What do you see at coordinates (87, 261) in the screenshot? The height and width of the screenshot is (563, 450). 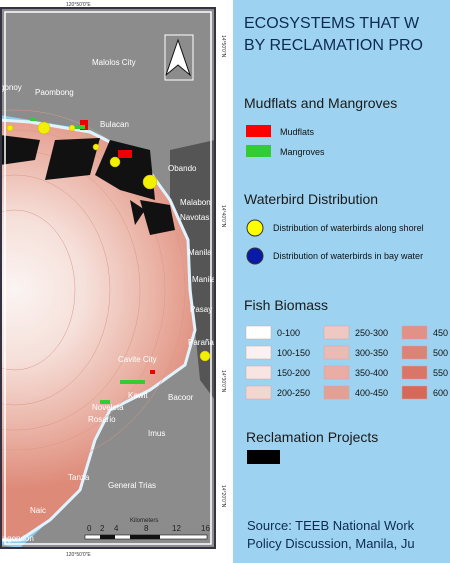 I see `mangroves` at bounding box center [87, 261].